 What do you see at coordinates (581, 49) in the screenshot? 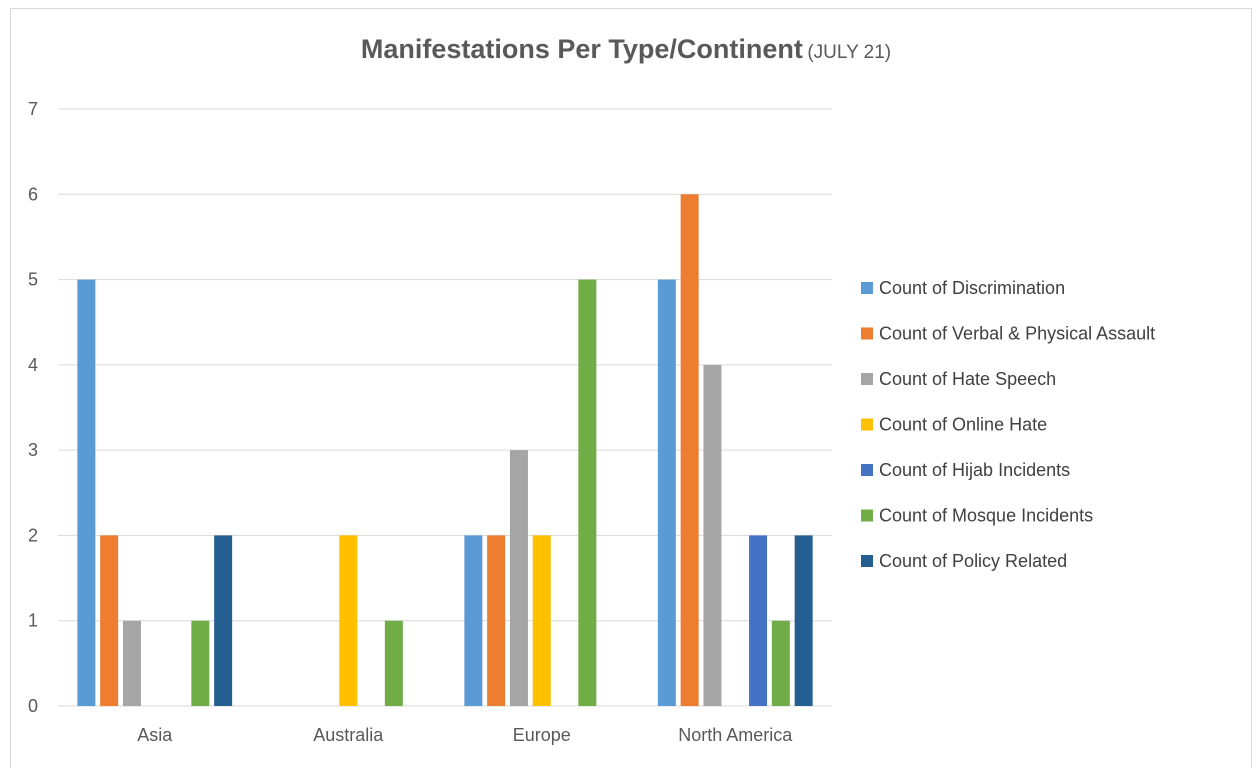
I see `chart-title-main: Manifestations Per Type/Continent` at bounding box center [581, 49].